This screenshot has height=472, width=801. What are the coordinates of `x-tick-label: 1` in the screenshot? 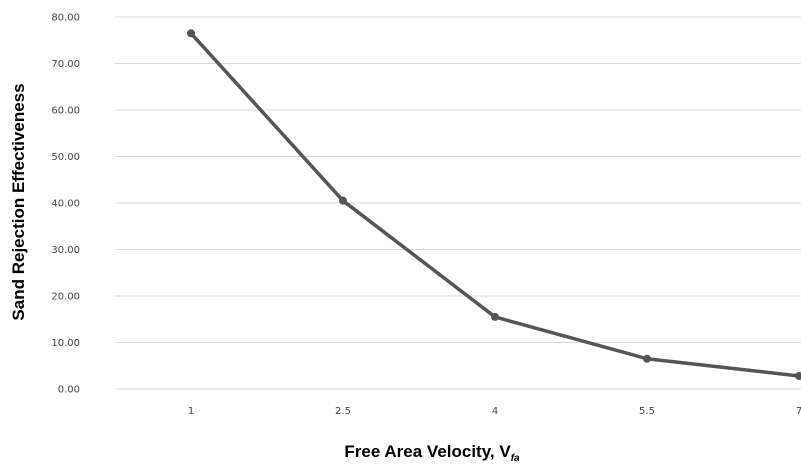 It's located at (191, 411).